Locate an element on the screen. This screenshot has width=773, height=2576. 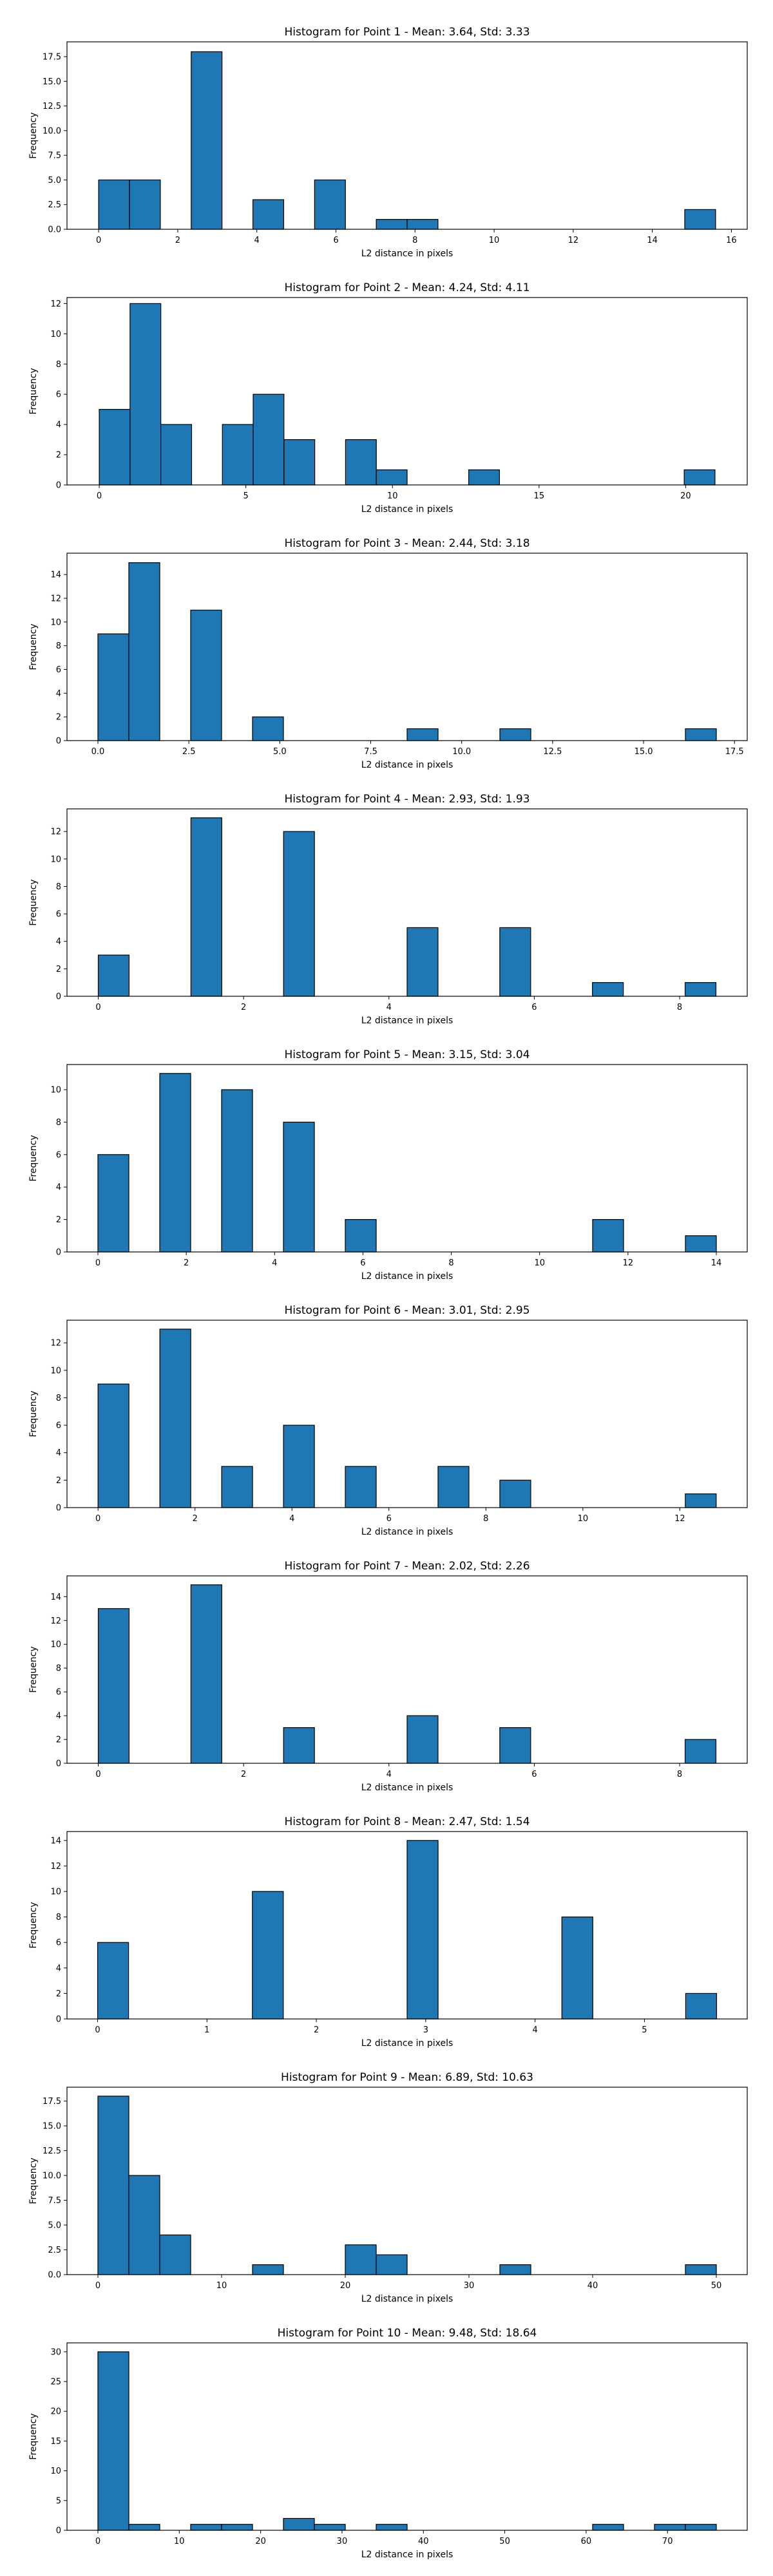
y-tick-label: 15 is located at coordinates (55, 2442).